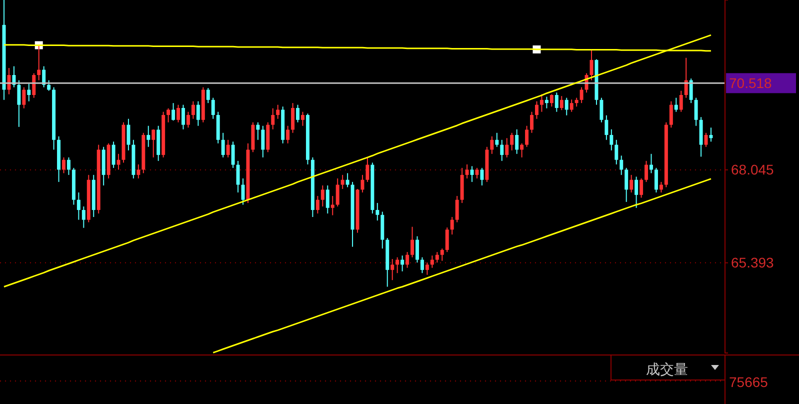 The image size is (799, 404). What do you see at coordinates (752, 262) in the screenshot?
I see `y-tick-label: 65.393` at bounding box center [752, 262].